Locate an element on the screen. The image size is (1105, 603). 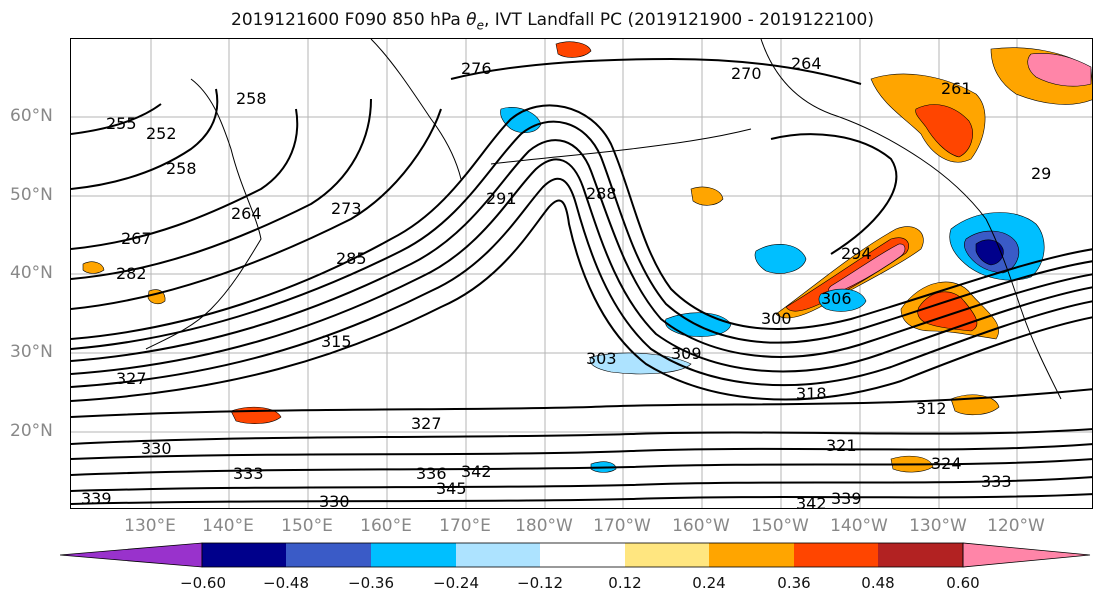
coastline-kamchatka is located at coordinates (416, 109).